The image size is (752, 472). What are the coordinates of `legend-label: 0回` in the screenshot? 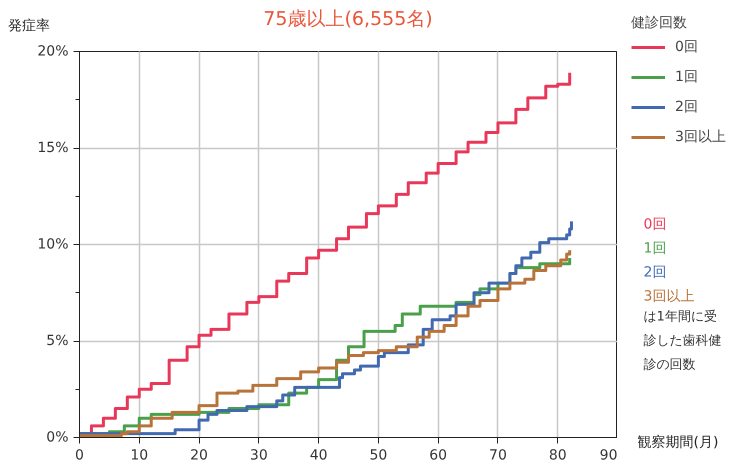 It's located at (686, 47).